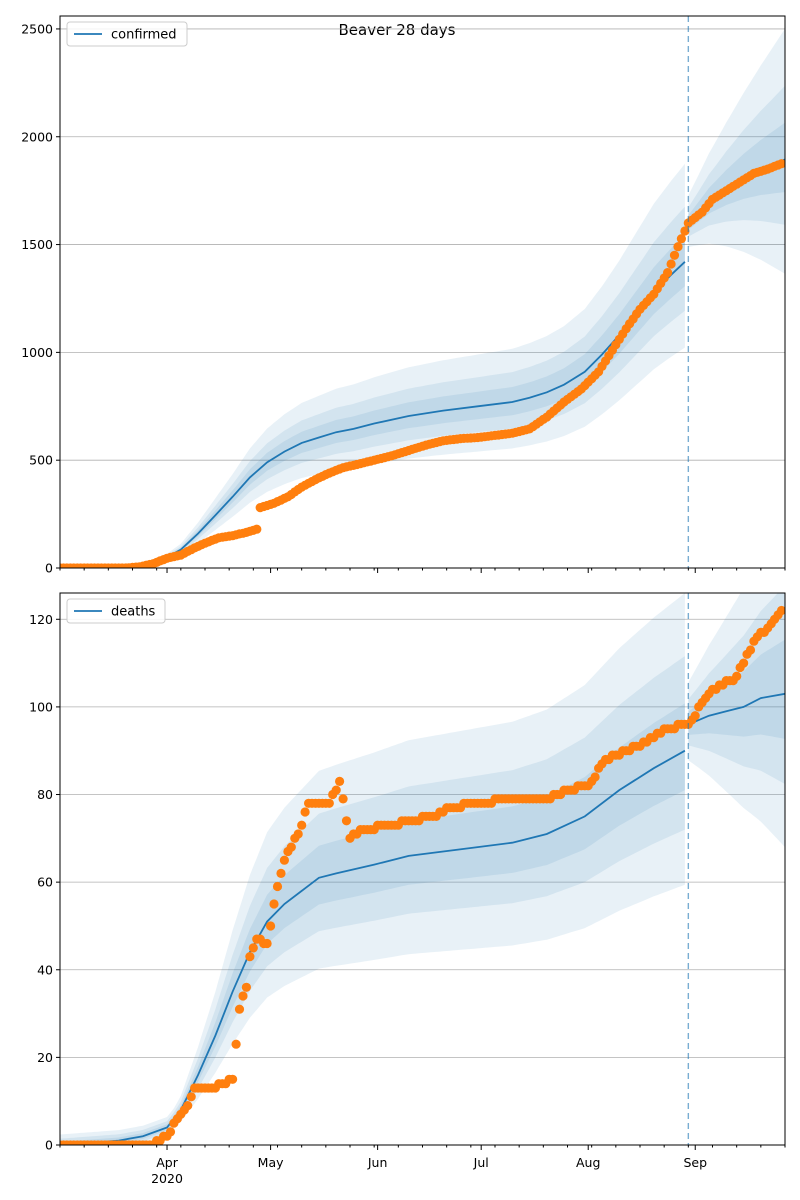 This screenshot has height=1200, width=800. Describe the element at coordinates (167, 1178) in the screenshot. I see `x-tick-sublabel: 2020` at that location.